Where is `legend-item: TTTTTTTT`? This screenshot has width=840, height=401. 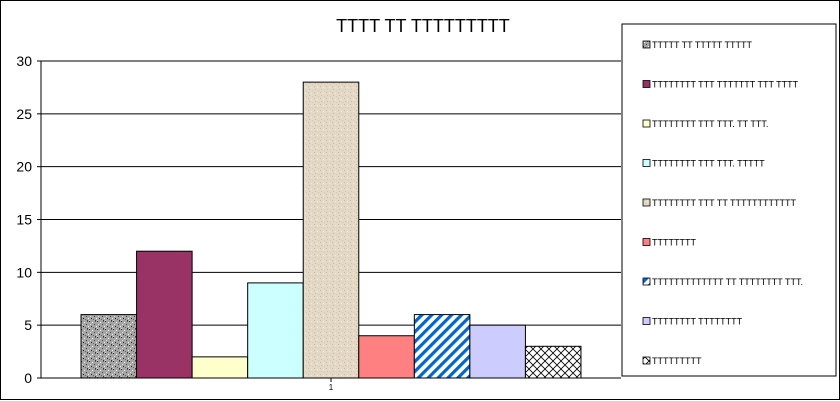 legend-item: TTTTTTTT is located at coordinates (669, 243).